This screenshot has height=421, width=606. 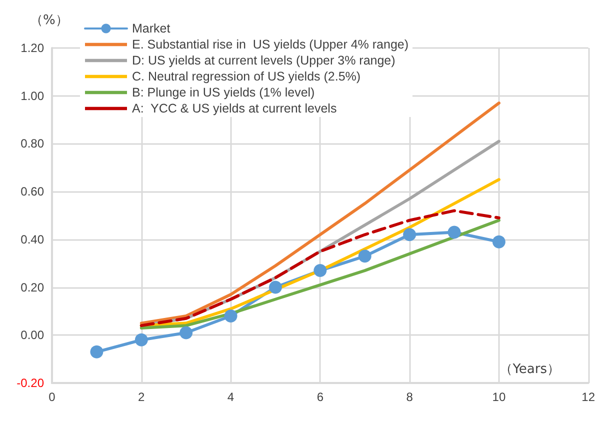 What do you see at coordinates (246, 77) in the screenshot?
I see `legend-label: C. Neutral regression of US yields (2.5%)` at bounding box center [246, 77].